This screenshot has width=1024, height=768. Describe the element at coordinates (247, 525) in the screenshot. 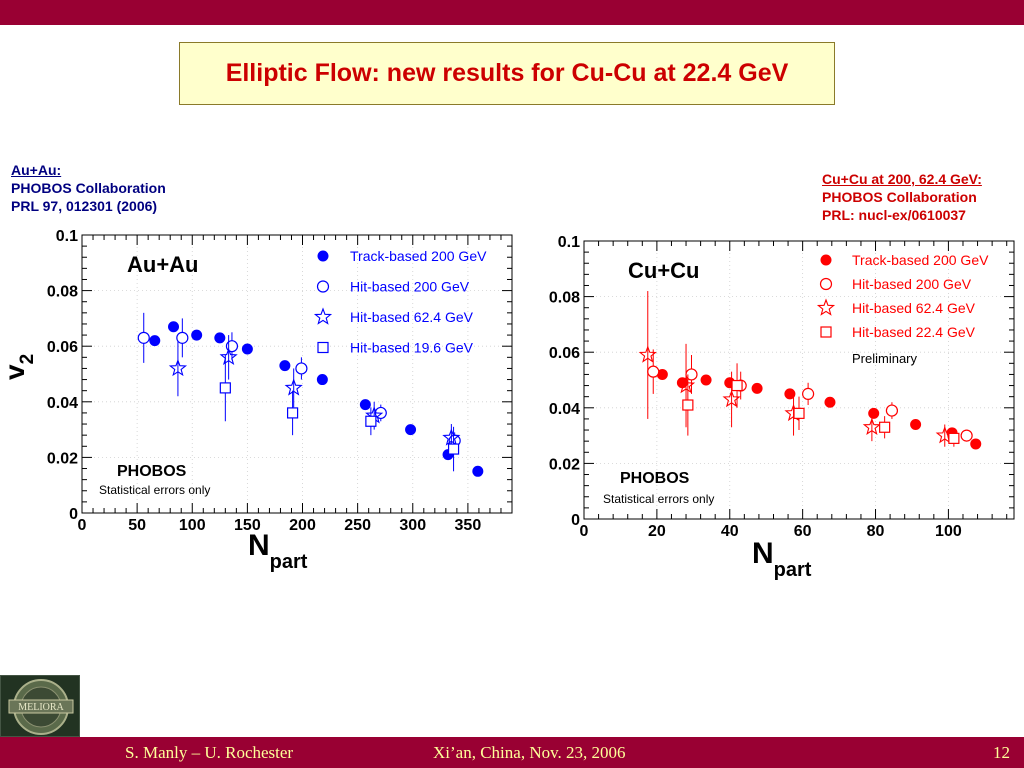

I see `x-tick-label: 150` at that location.